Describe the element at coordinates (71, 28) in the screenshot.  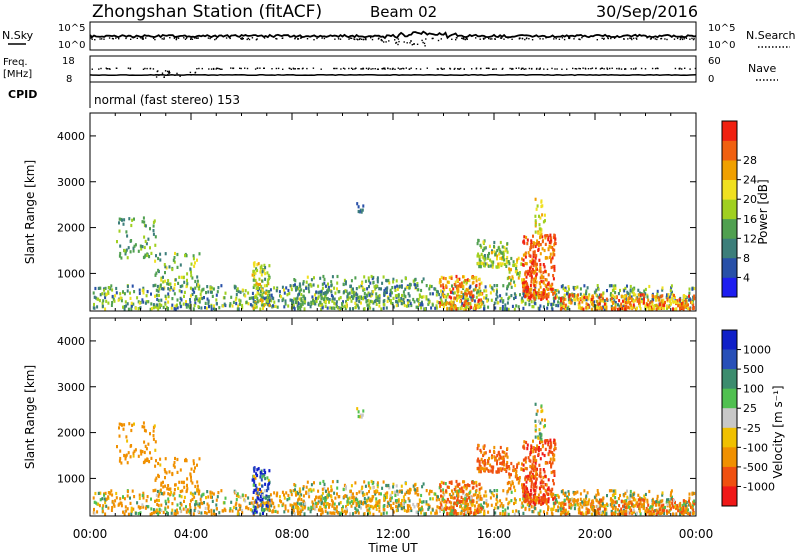
I see `nsky-tick-top: 10^5` at that location.